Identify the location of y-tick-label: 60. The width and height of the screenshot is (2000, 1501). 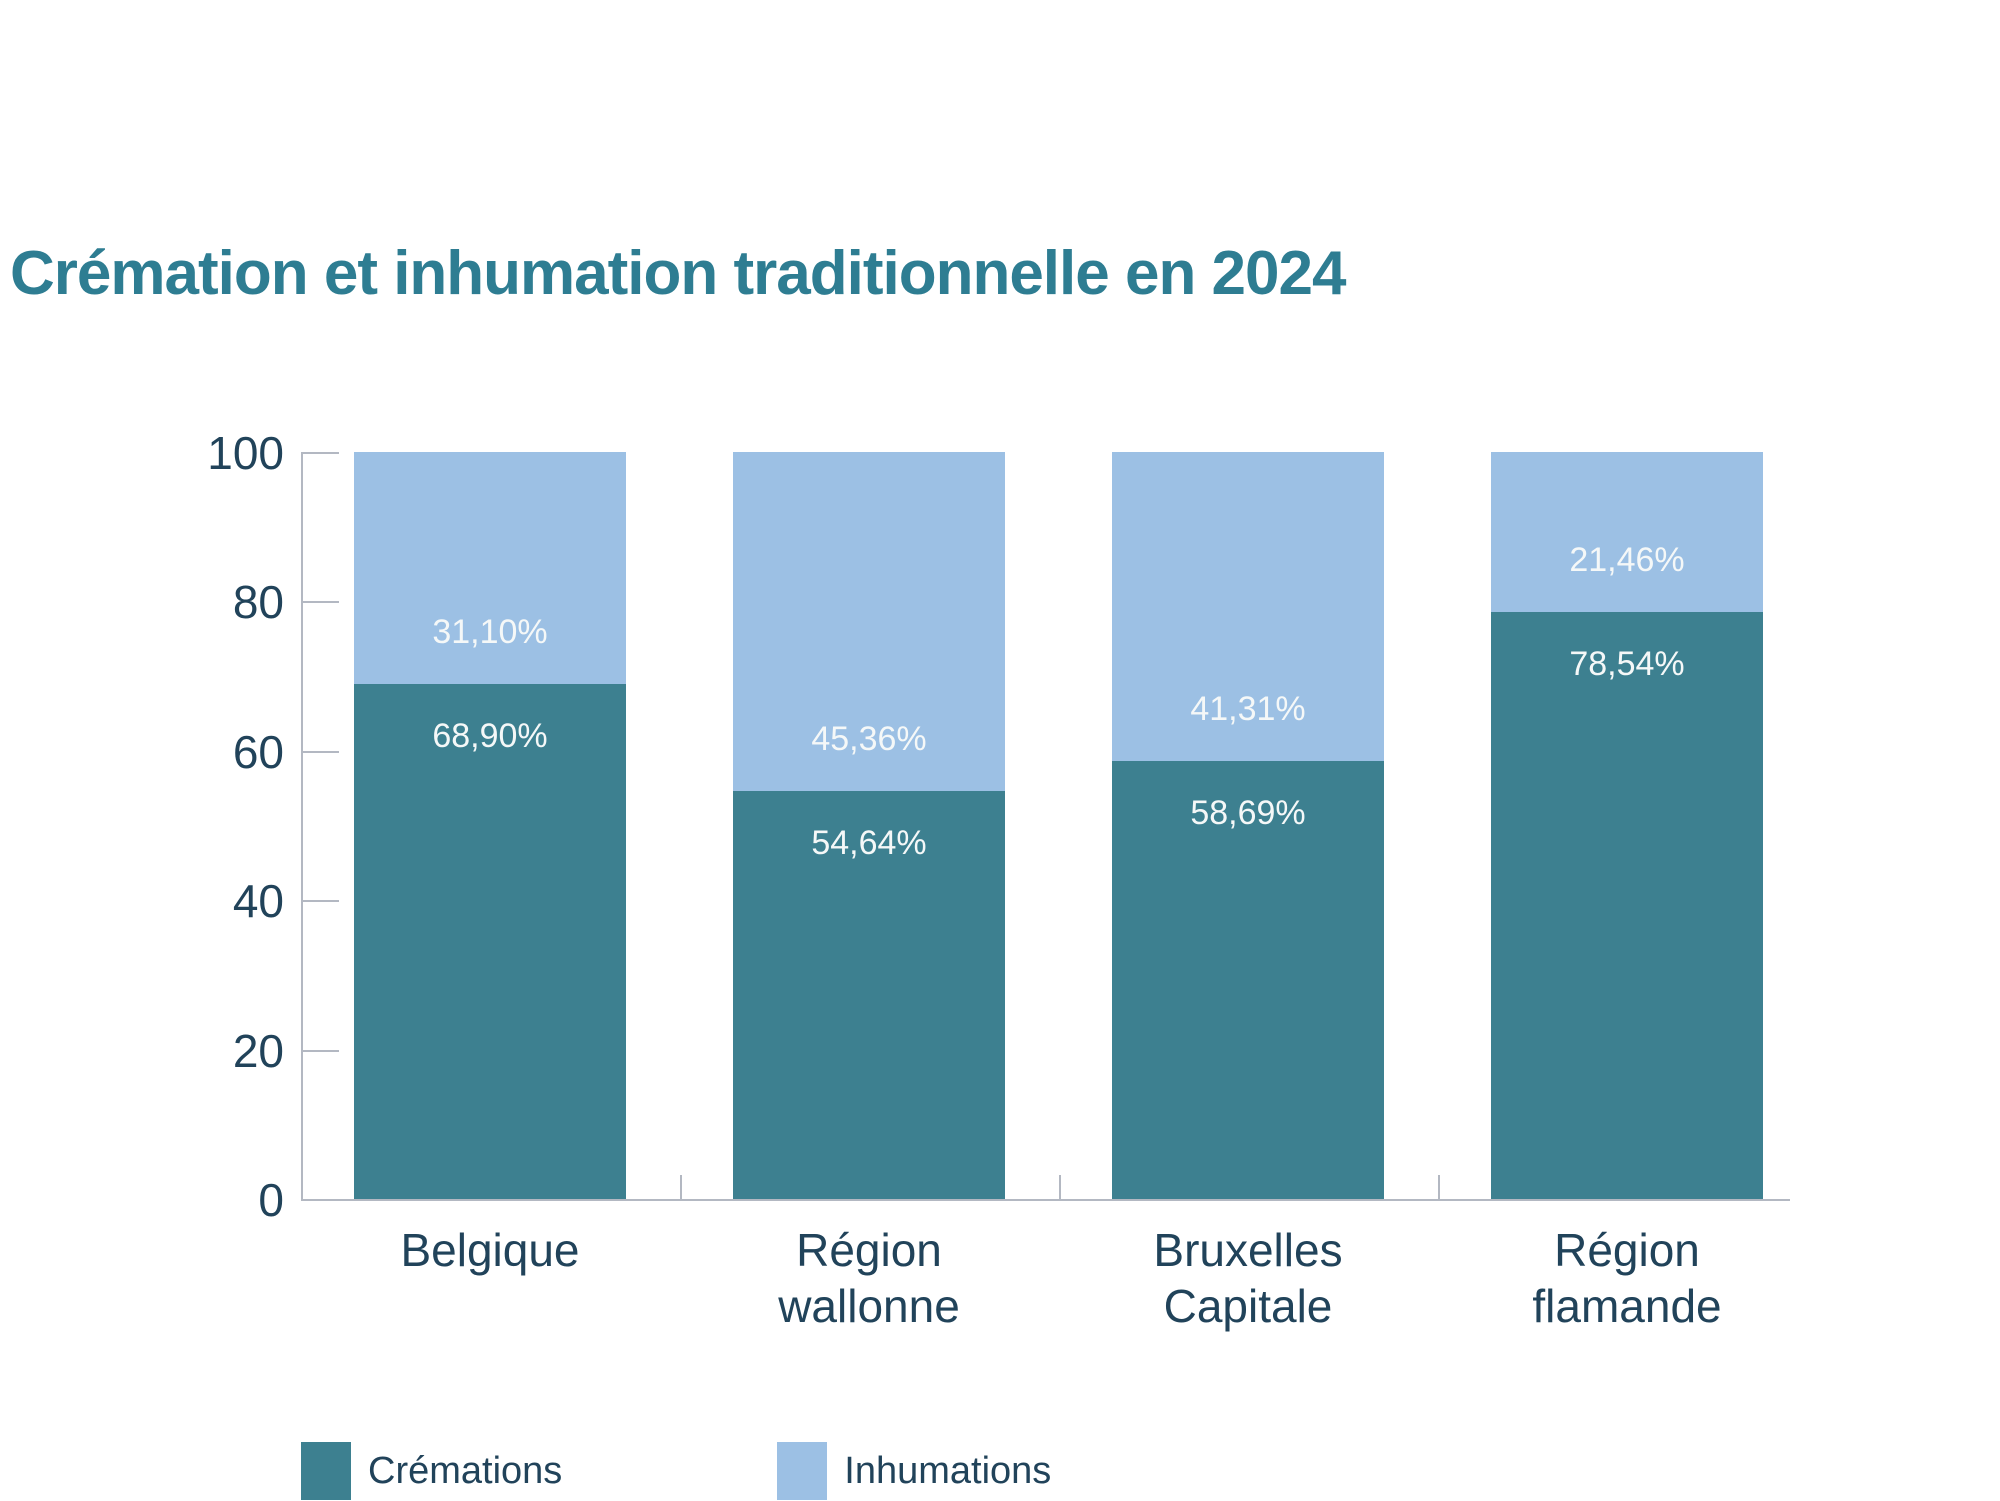
(258, 751).